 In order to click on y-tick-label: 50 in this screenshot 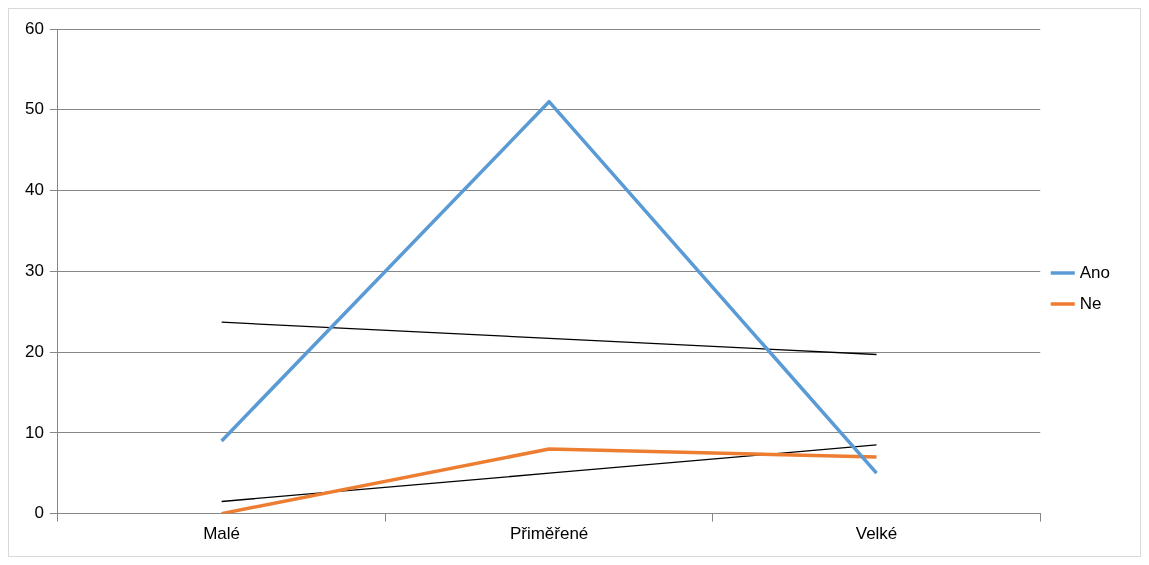, I will do `click(34, 109)`.